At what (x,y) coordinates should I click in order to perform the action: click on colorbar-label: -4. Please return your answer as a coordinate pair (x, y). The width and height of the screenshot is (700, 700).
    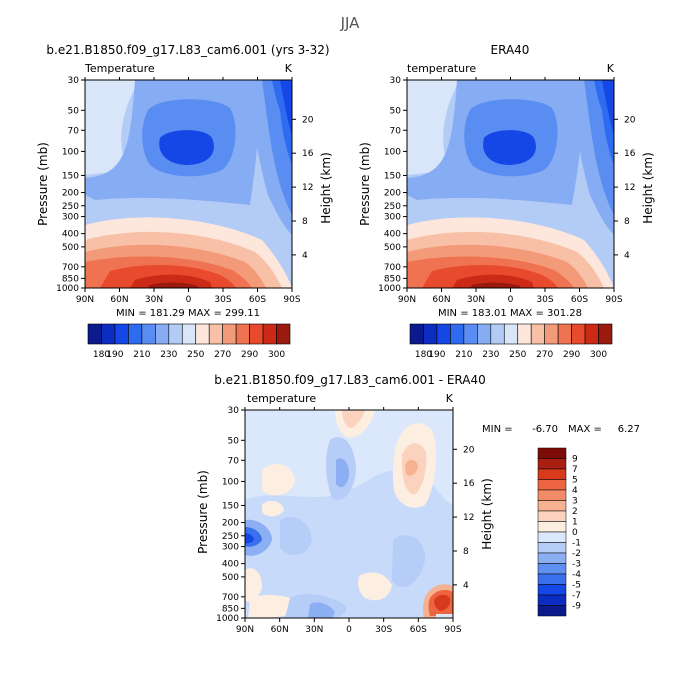
    Looking at the image, I should click on (576, 575).